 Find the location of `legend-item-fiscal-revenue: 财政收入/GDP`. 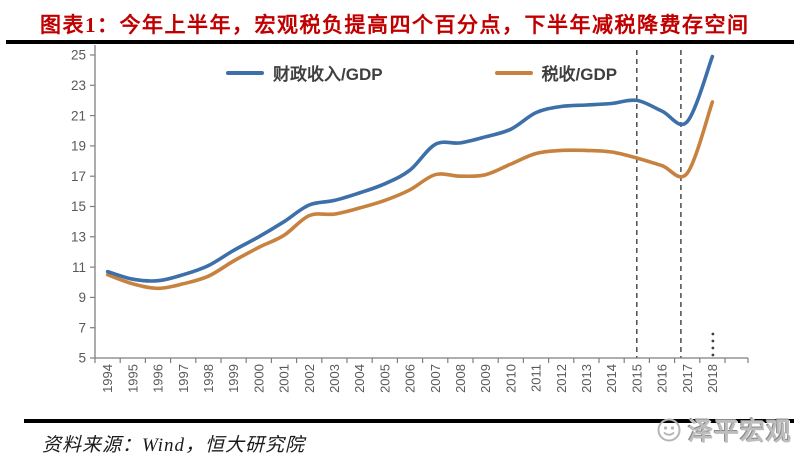

legend-item-fiscal-revenue: 财政收入/GDP is located at coordinates (304, 72).